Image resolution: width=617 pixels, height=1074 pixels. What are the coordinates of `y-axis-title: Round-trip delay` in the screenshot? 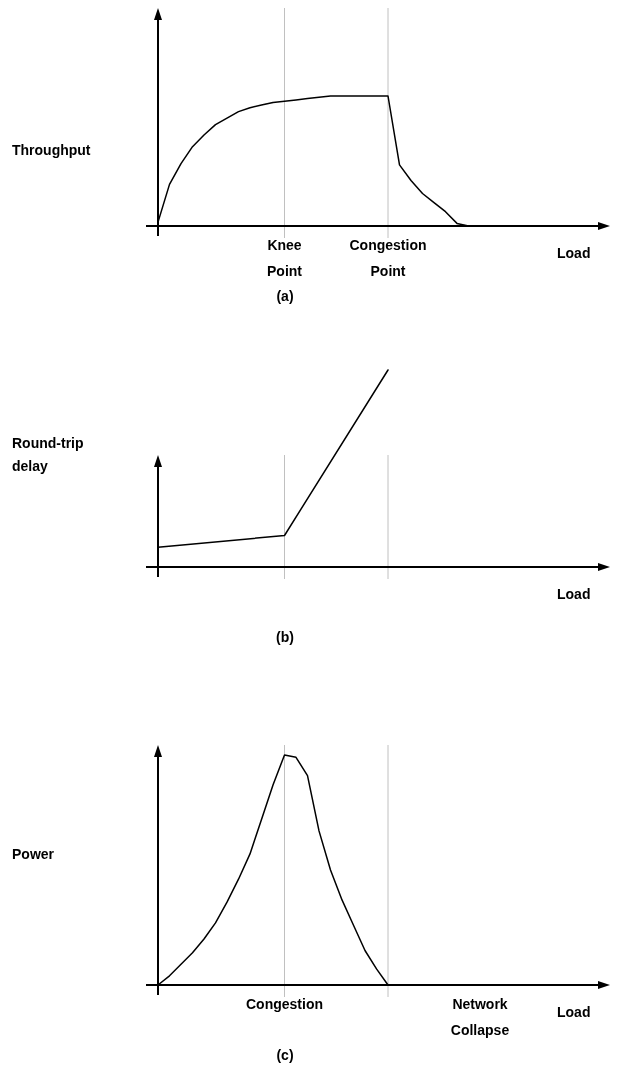 It's located at (48, 454).